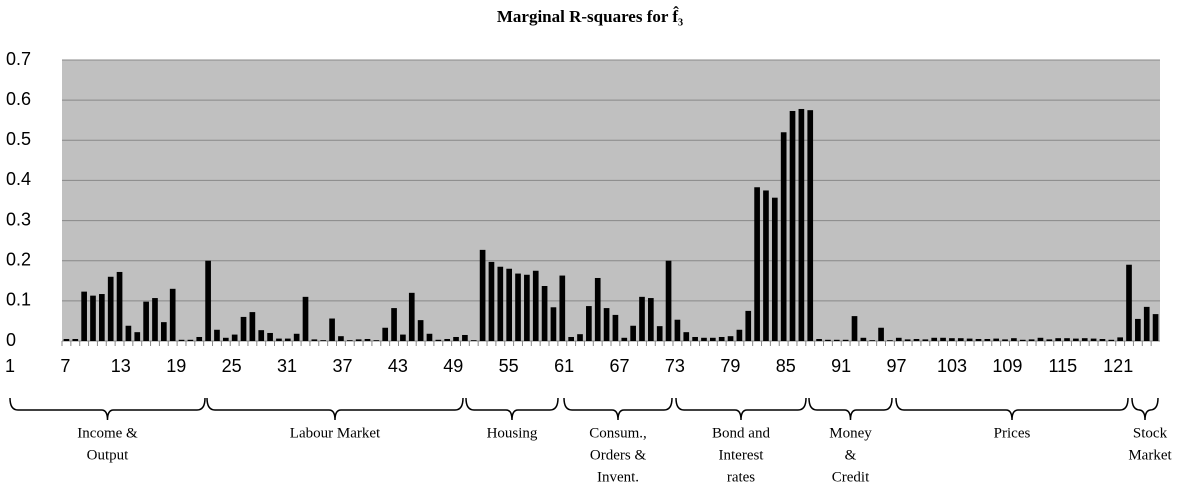  What do you see at coordinates (18, 259) in the screenshot?
I see `y-tick-label: 0.2` at bounding box center [18, 259].